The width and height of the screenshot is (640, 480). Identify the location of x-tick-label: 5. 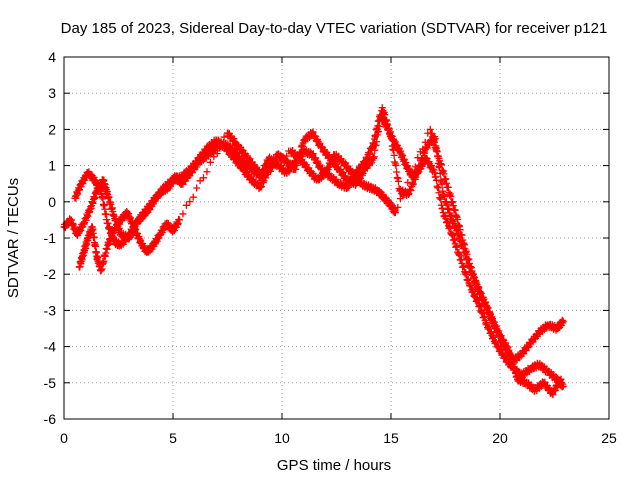
(173, 438).